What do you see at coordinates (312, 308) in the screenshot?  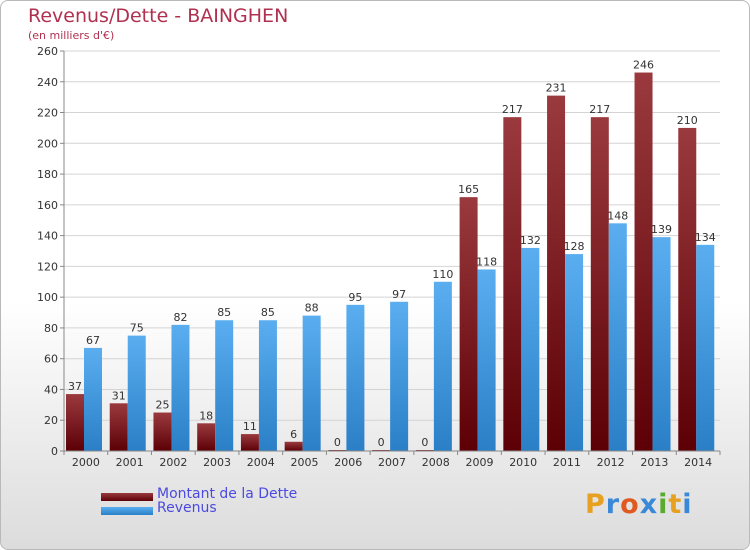 I see `value-label-revenus: 88` at bounding box center [312, 308].